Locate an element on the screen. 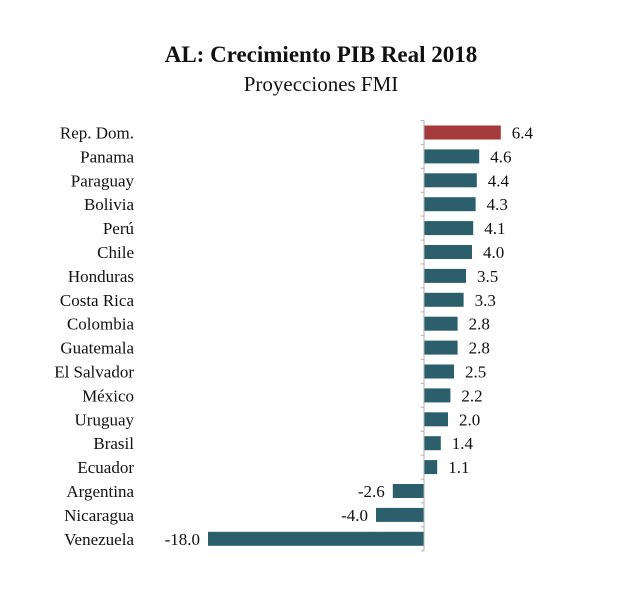 This screenshot has width=640, height=590. value-label: 3.5 is located at coordinates (487, 276).